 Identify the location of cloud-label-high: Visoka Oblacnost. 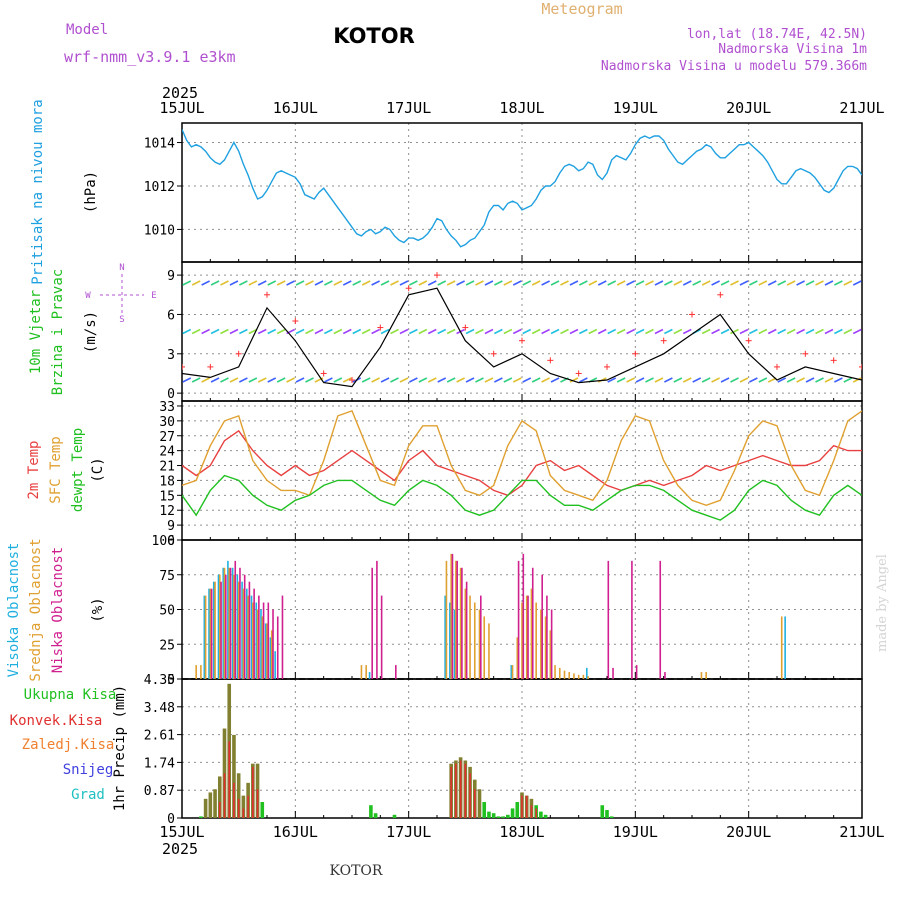
(14, 610).